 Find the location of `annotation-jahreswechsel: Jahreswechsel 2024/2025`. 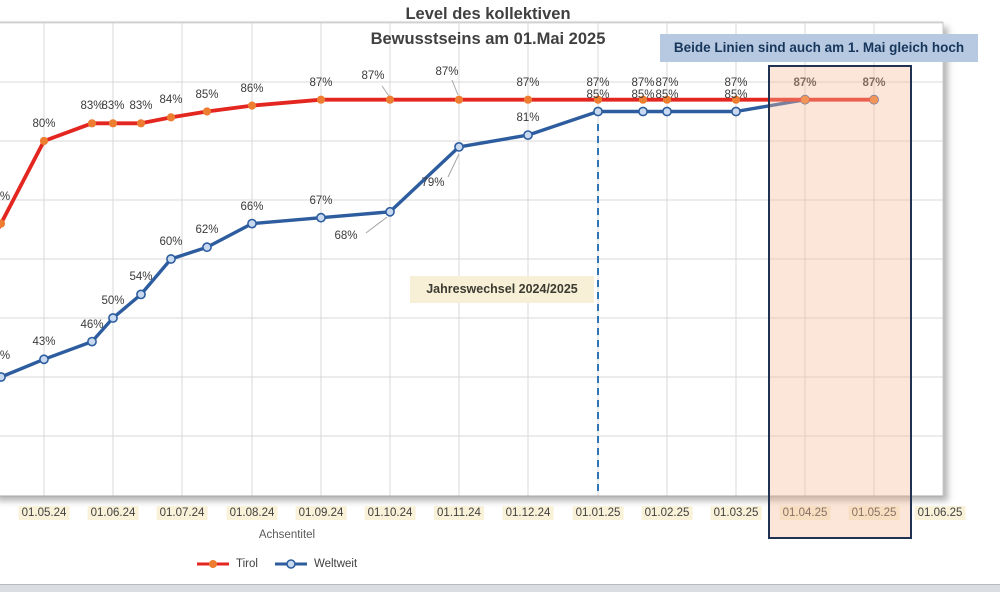

annotation-jahreswechsel: Jahreswechsel 2024/2025 is located at coordinates (502, 289).